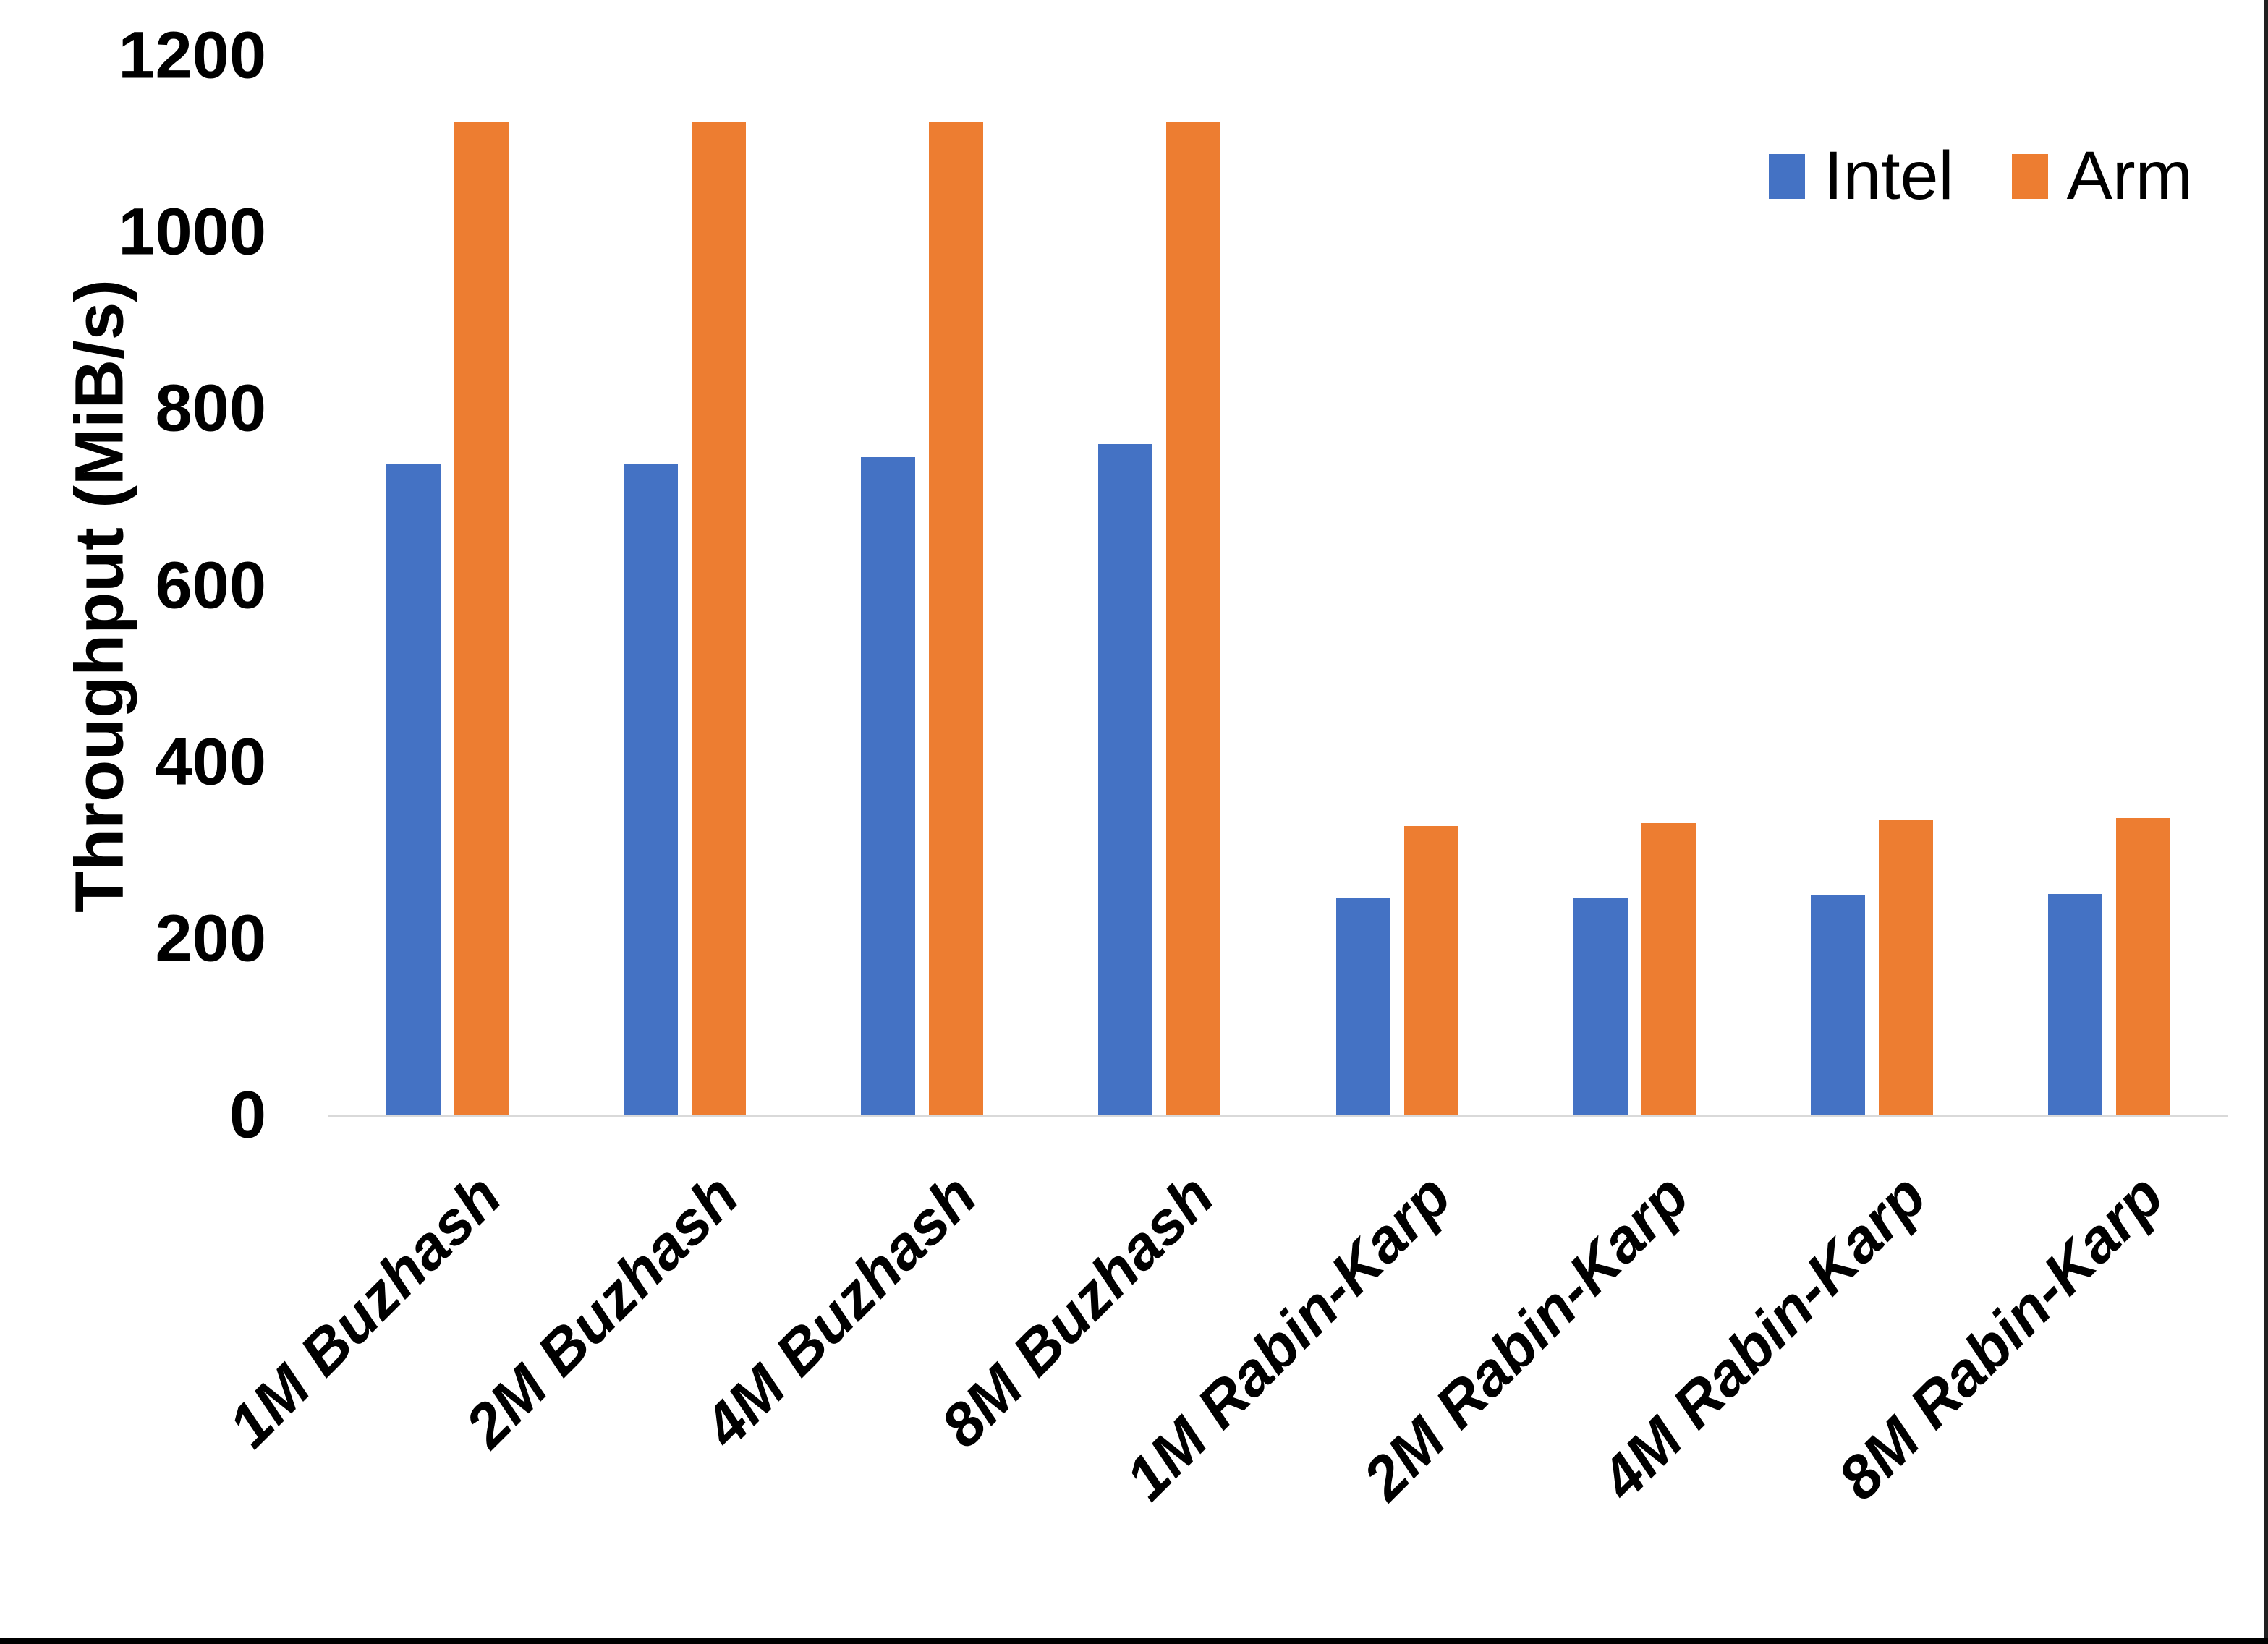 This screenshot has height=1644, width=2268. What do you see at coordinates (1600, 1006) in the screenshot?
I see `bar-intel-2m-rabin-karp` at bounding box center [1600, 1006].